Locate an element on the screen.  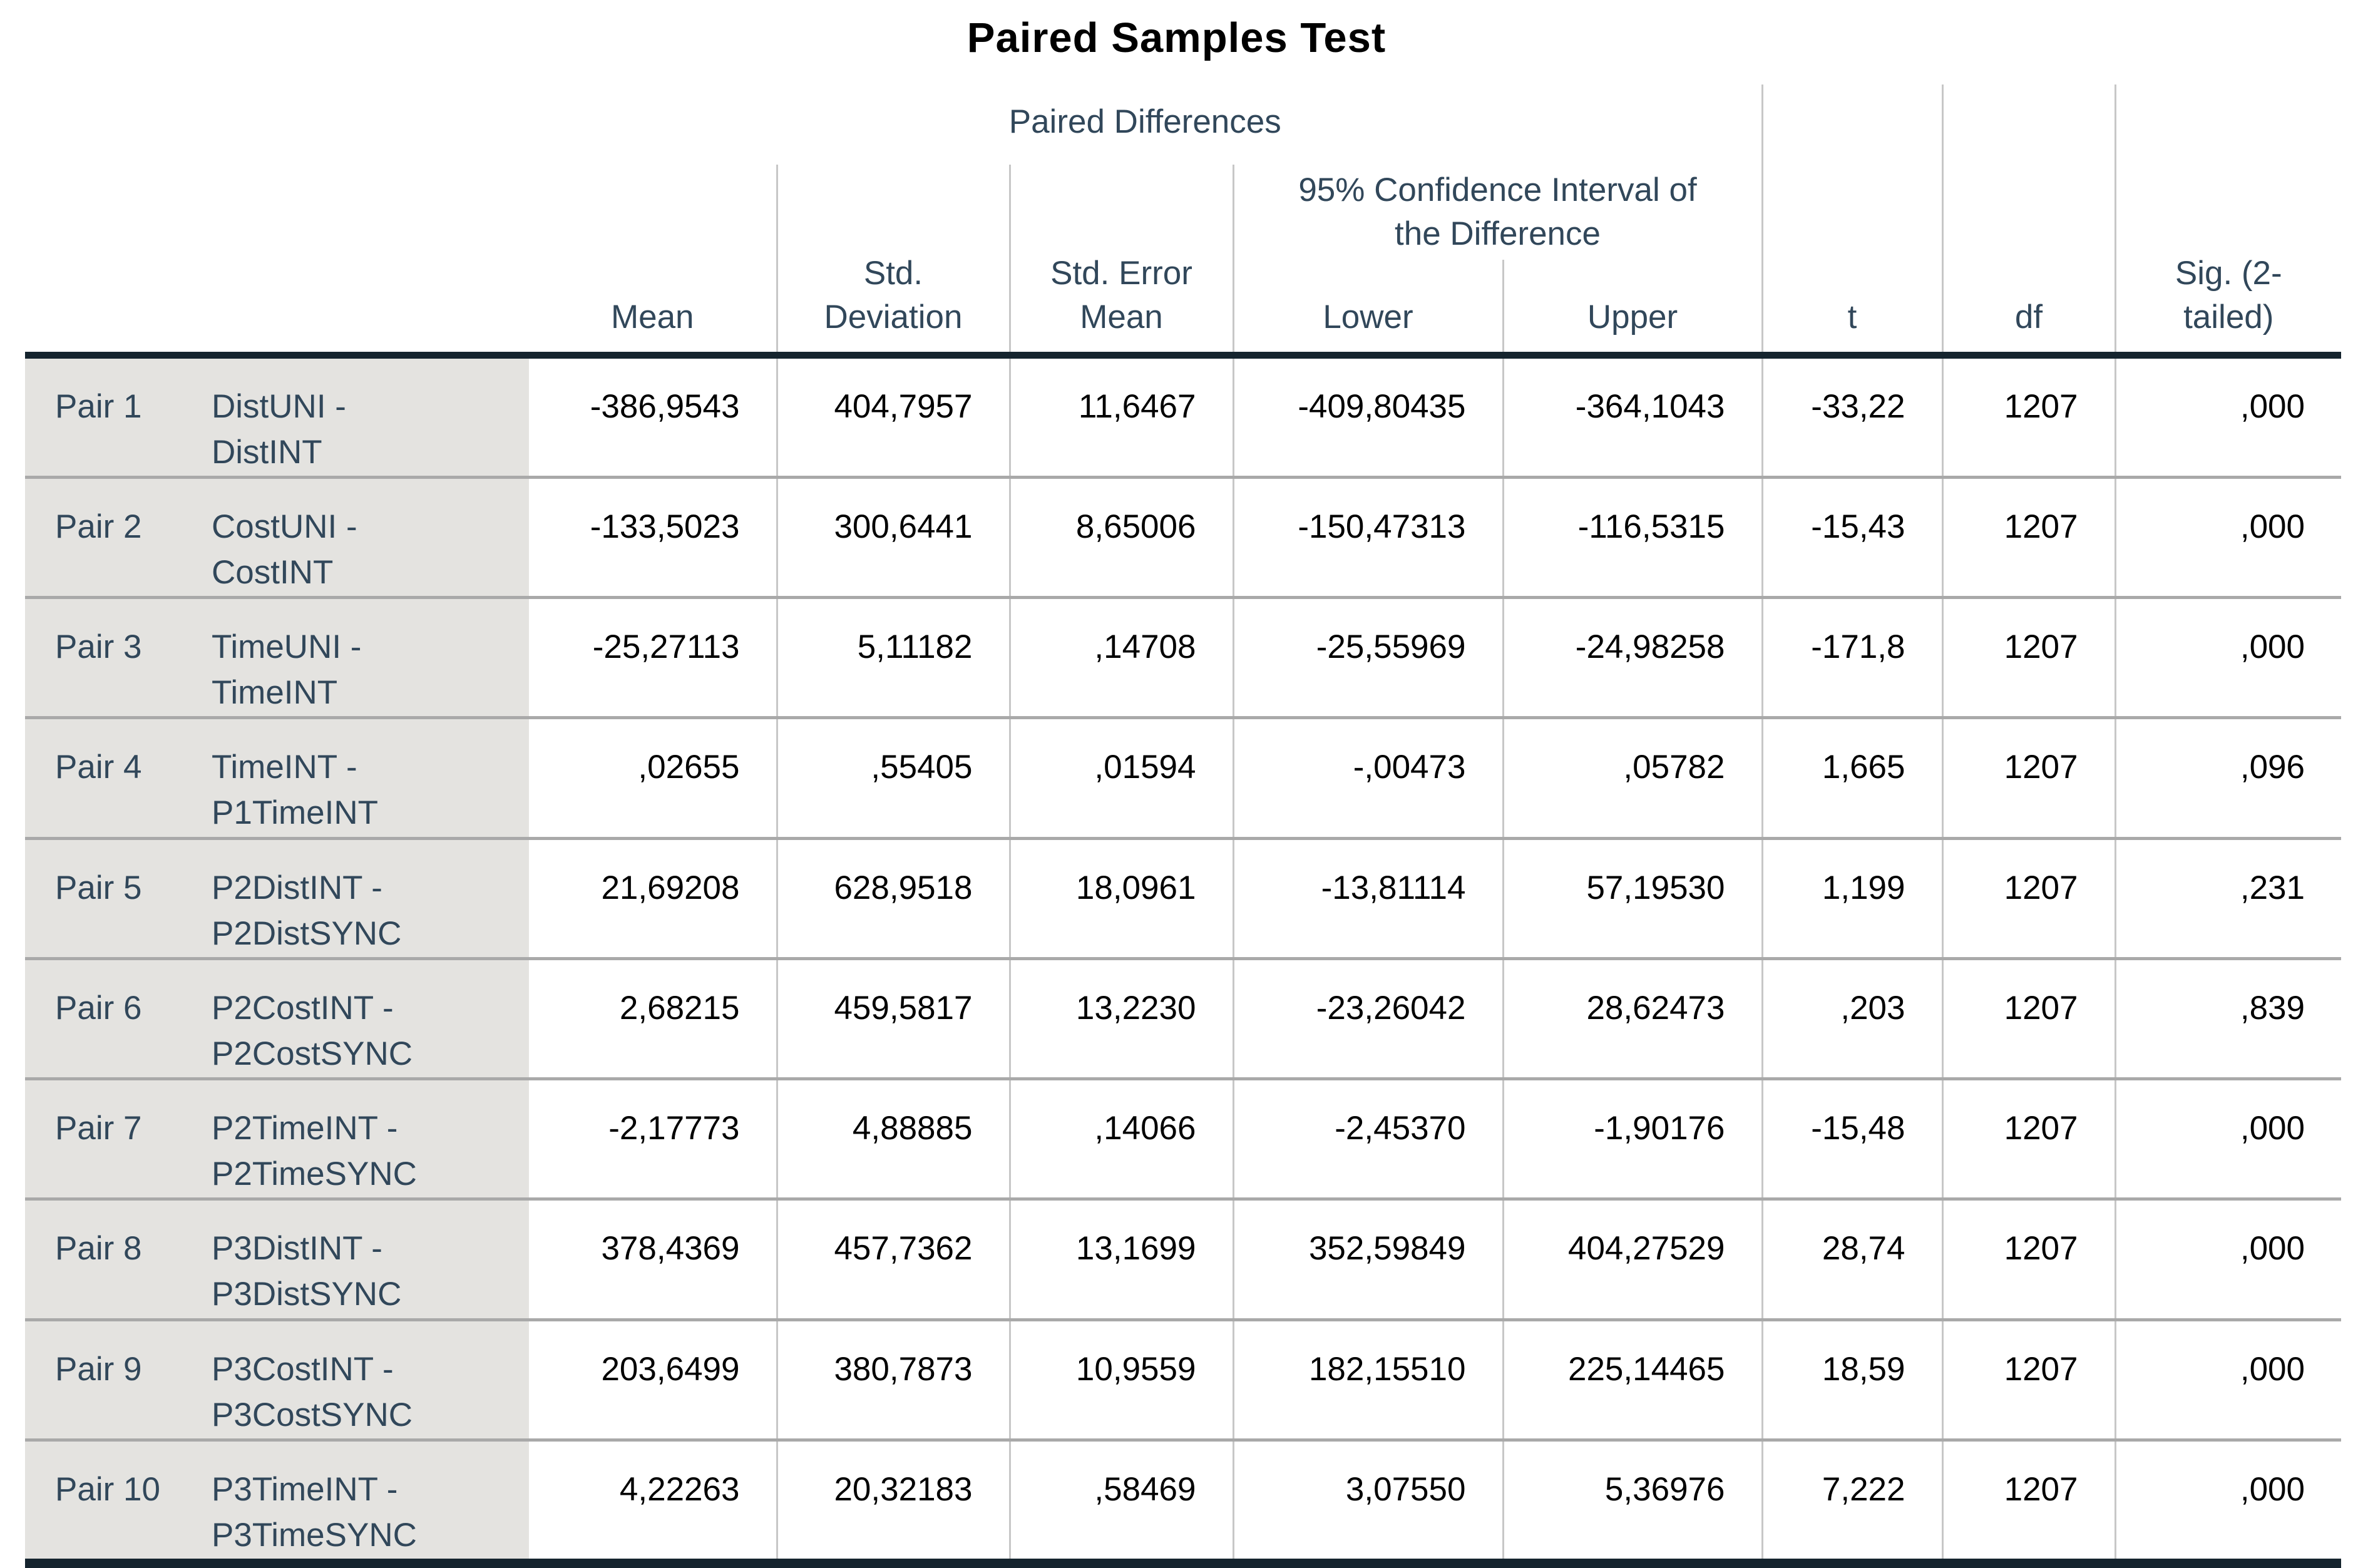
std-error-mean-value: ,01594 is located at coordinates (1120, 777).